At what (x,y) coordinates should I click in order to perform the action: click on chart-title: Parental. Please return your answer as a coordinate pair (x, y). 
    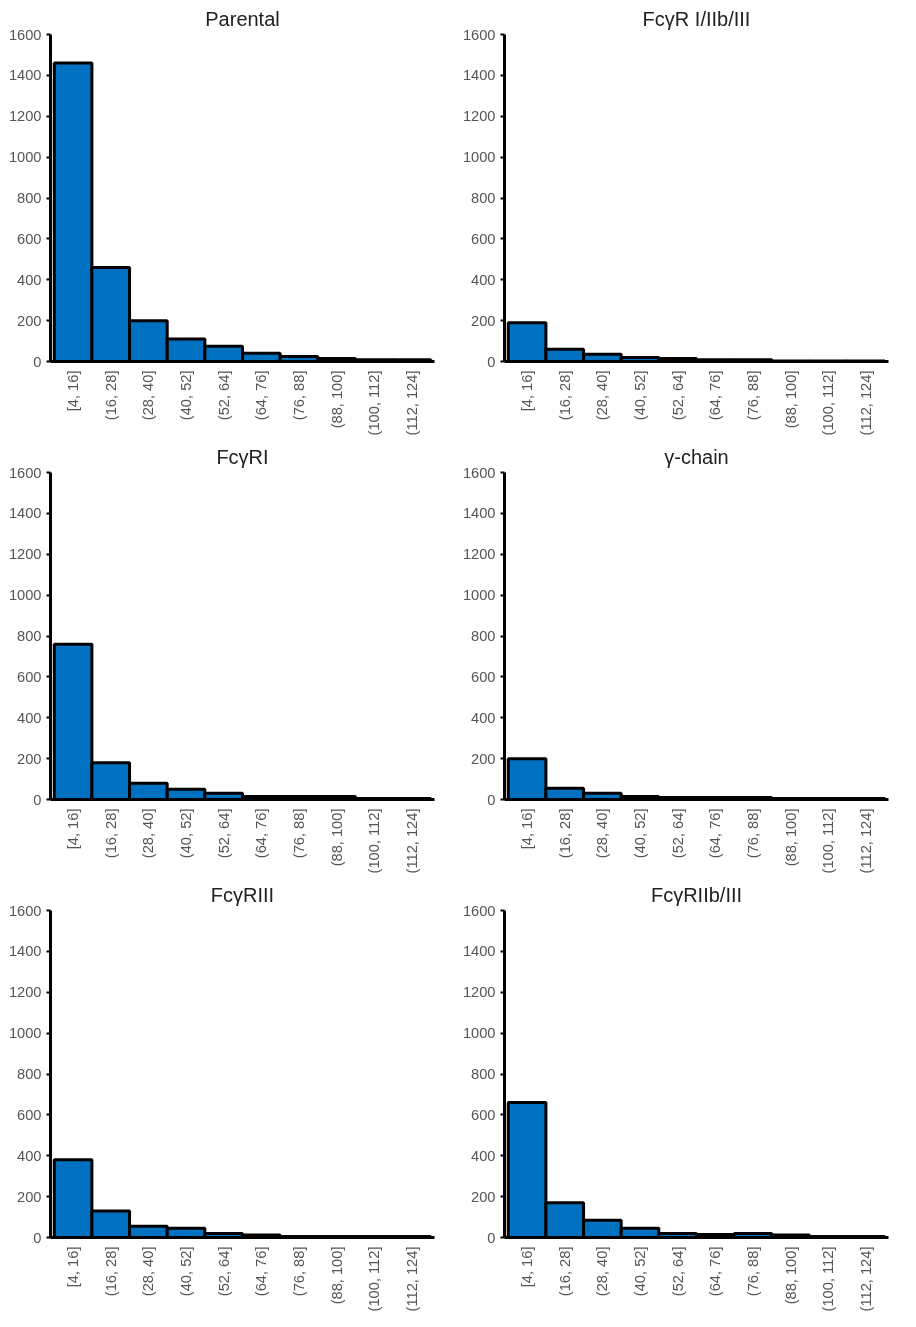
    Looking at the image, I should click on (242, 18).